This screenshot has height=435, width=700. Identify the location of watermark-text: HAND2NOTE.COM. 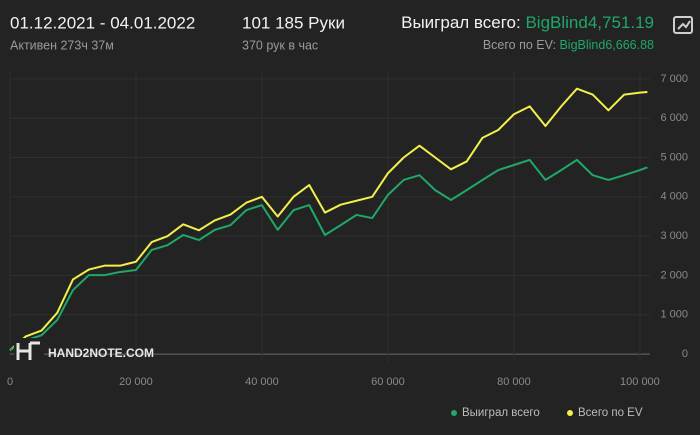
(101, 353).